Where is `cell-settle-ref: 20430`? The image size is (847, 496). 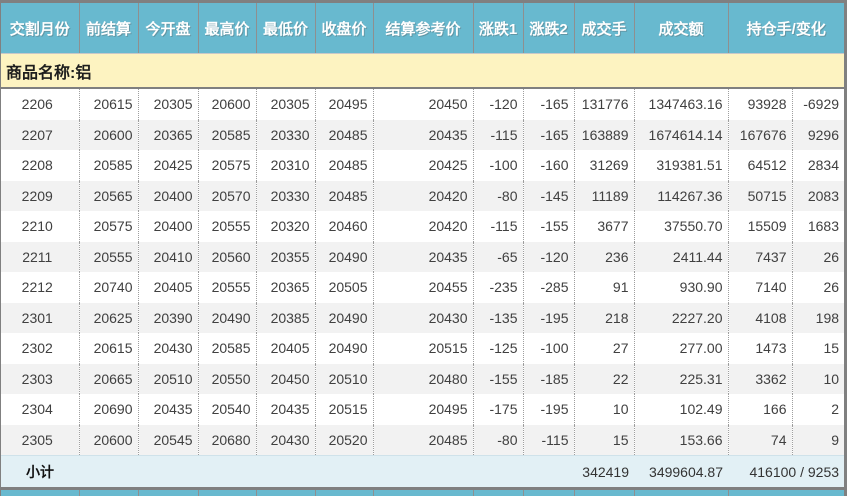 cell-settle-ref: 20430 is located at coordinates (423, 317).